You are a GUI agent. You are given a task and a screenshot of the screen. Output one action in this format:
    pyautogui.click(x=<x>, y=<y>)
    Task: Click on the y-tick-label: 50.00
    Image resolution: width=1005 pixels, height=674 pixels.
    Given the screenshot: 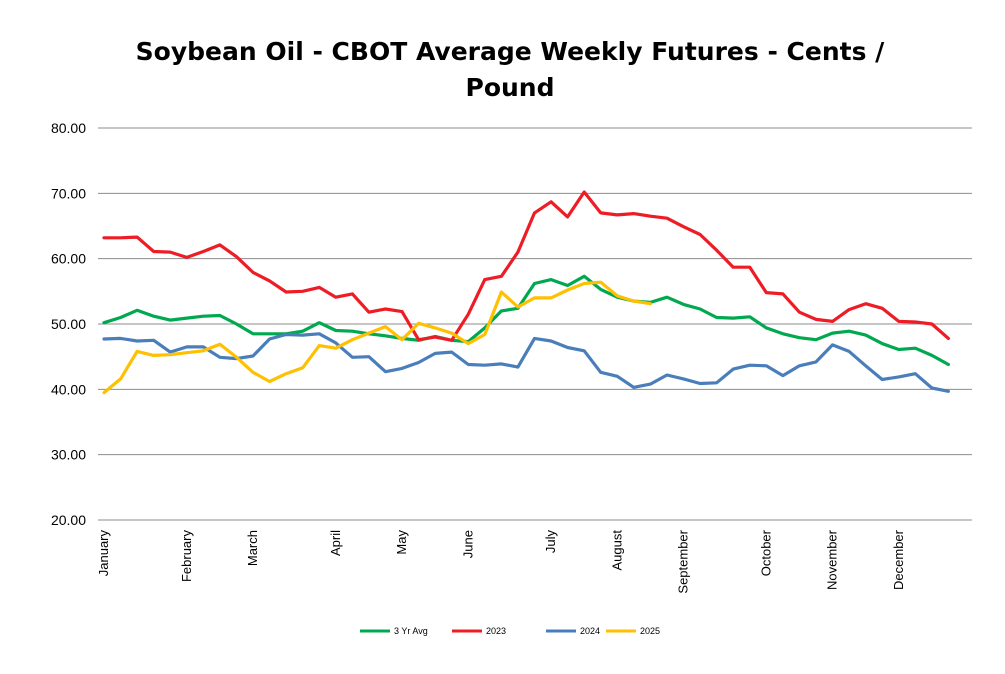 What is the action you would take?
    pyautogui.click(x=68, y=324)
    